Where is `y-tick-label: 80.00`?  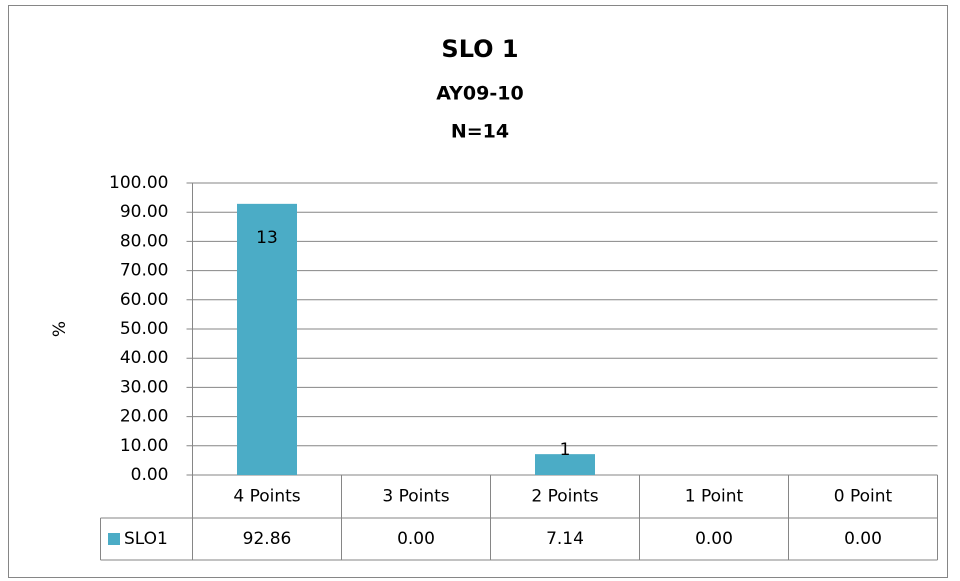 y-tick-label: 80.00 is located at coordinates (144, 241).